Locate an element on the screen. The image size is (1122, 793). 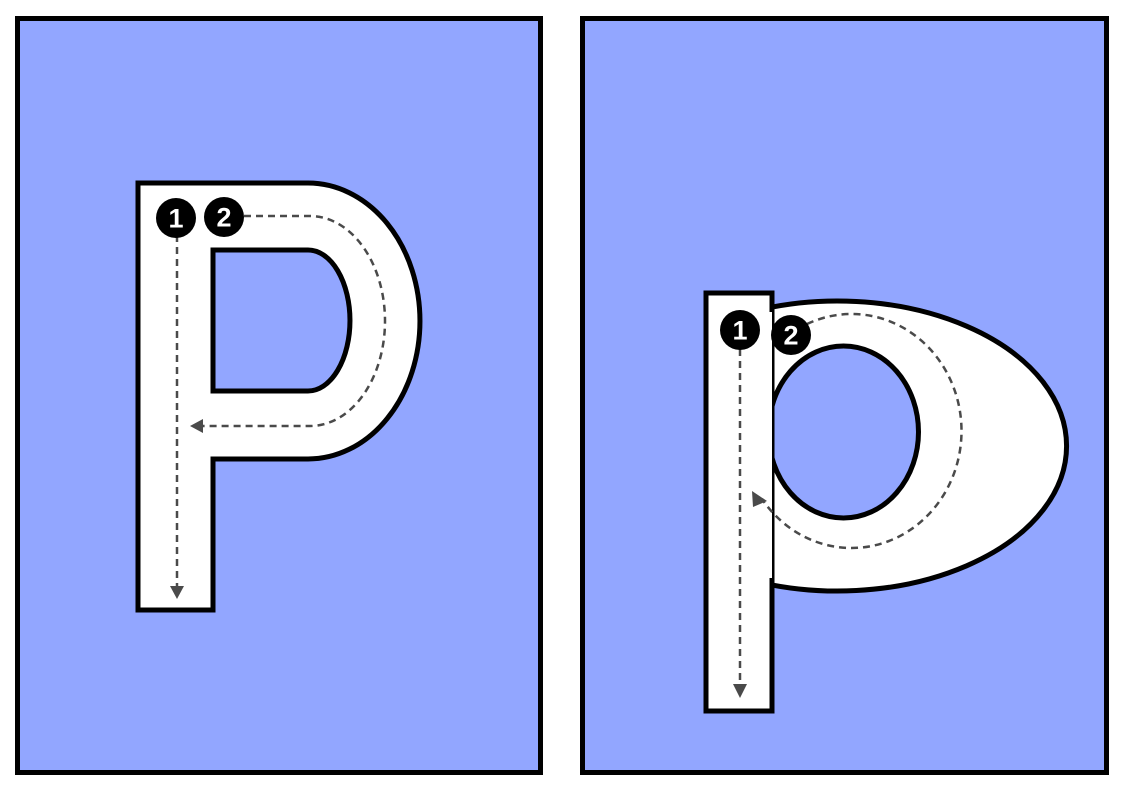
letter-shape is located at coordinates (279, 396).